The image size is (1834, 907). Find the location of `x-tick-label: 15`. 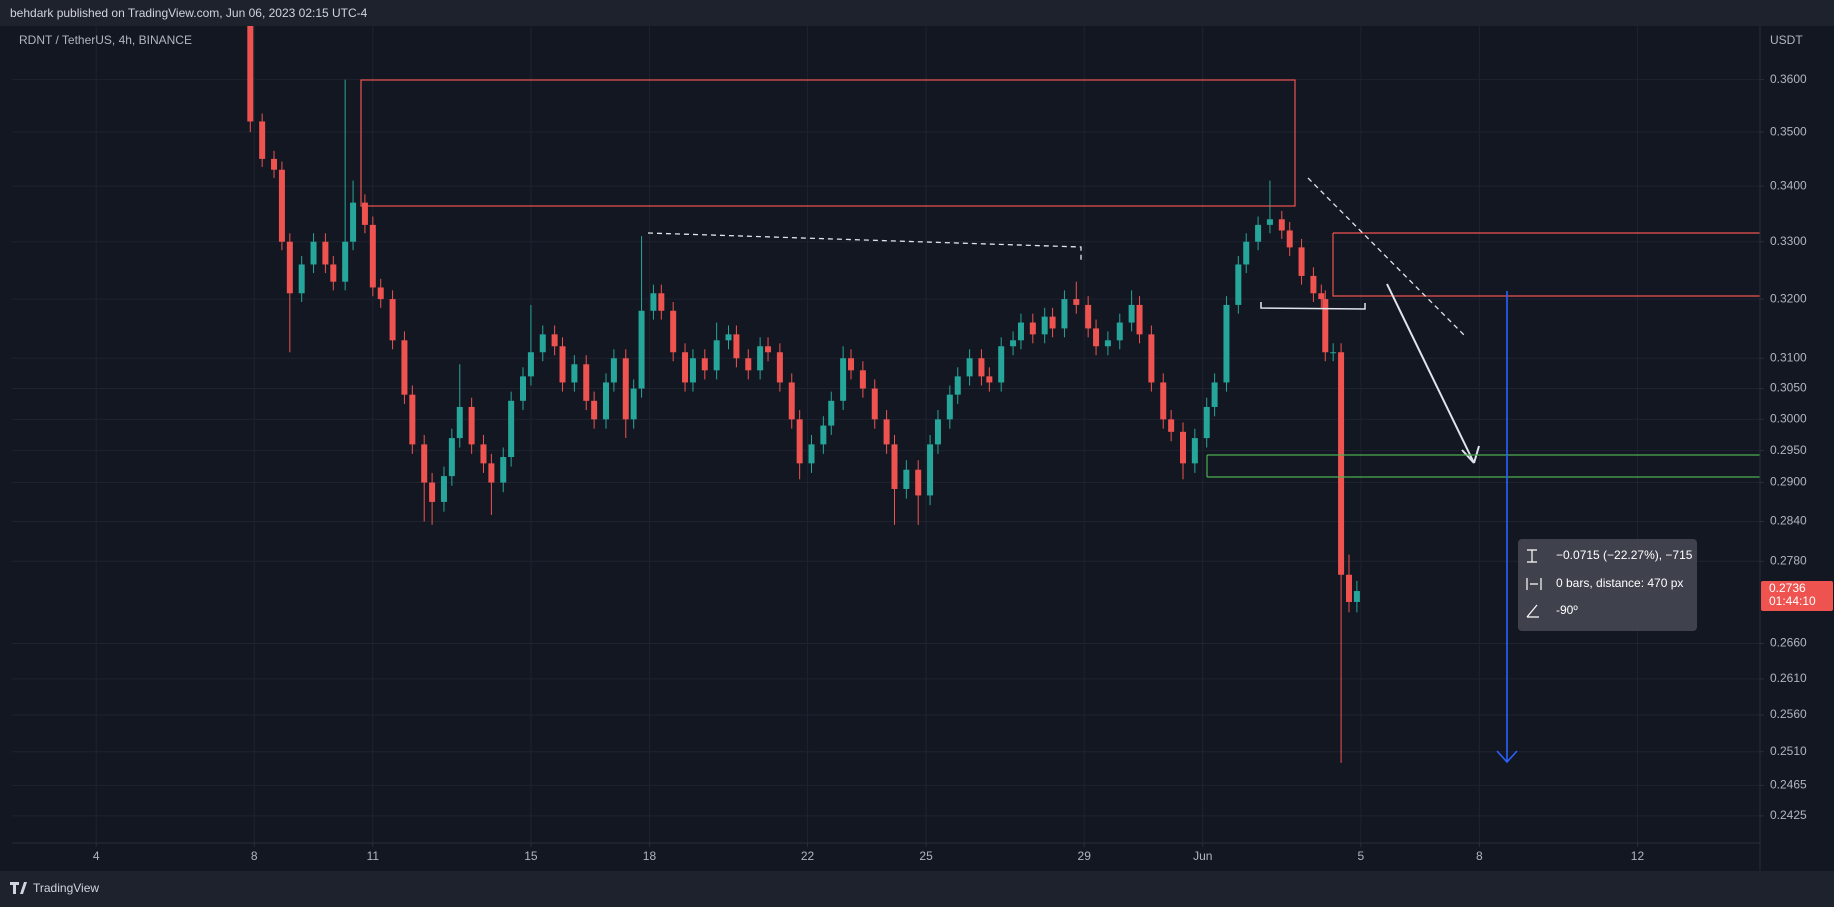

x-tick-label: 15 is located at coordinates (531, 856).